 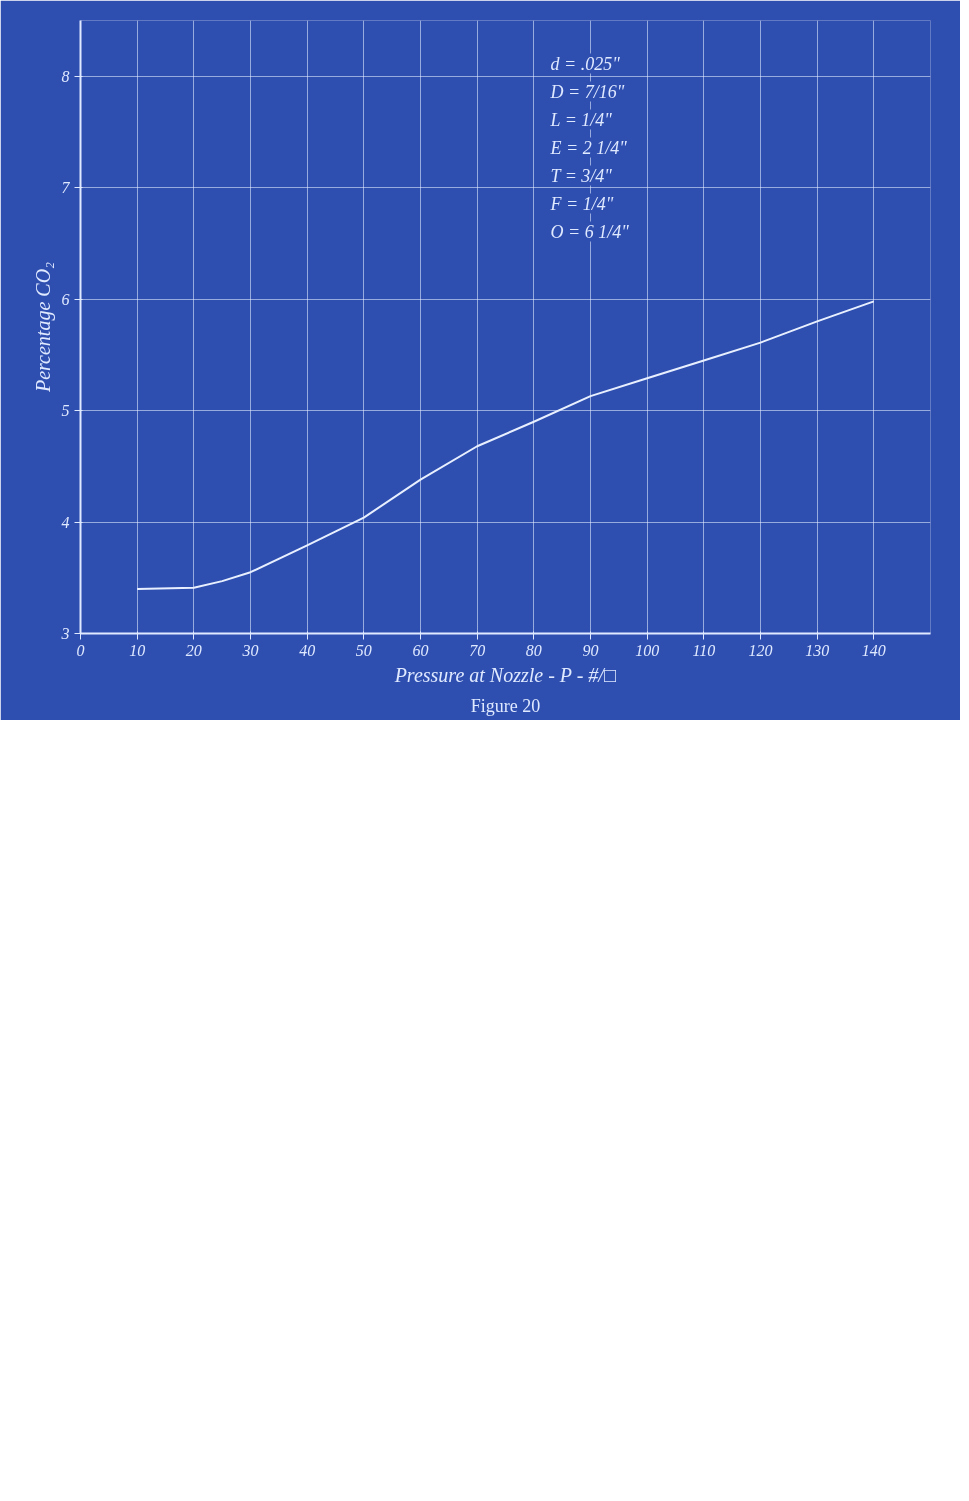 I want to click on x-tick-label: 0, so click(x=80, y=650).